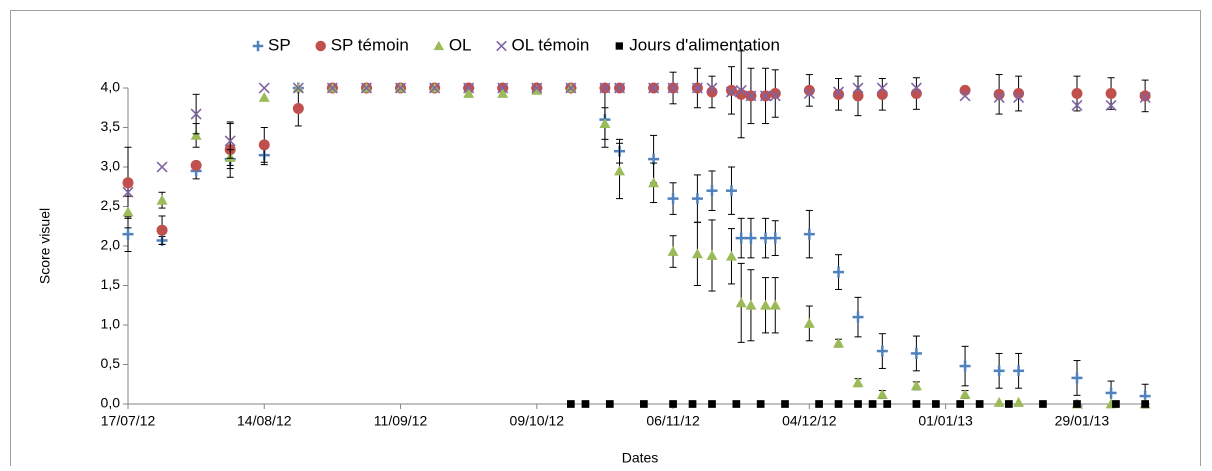 The width and height of the screenshot is (1212, 471). What do you see at coordinates (111, 87) in the screenshot?
I see `y-tick-label: 4,0` at bounding box center [111, 87].